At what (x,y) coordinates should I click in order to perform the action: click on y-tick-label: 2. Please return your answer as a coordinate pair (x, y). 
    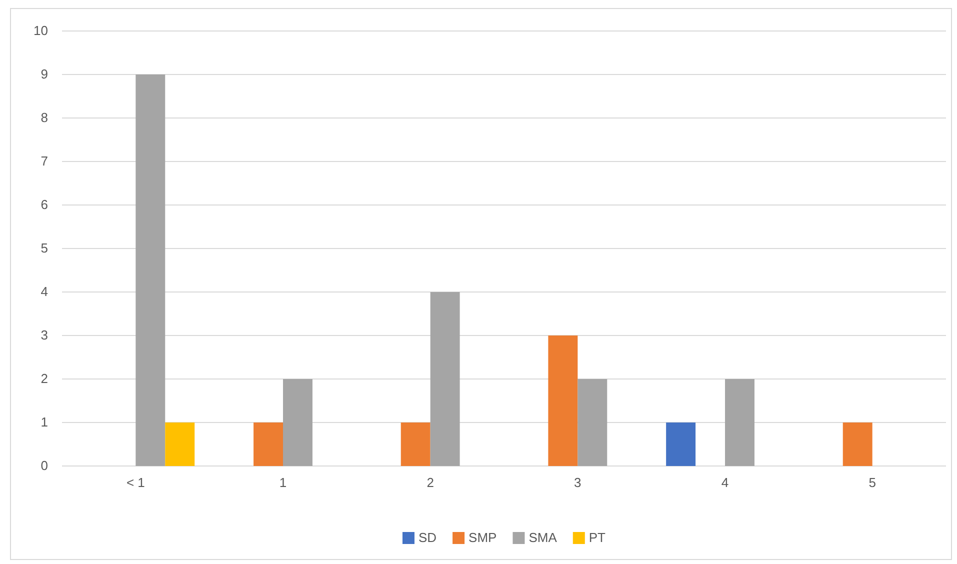
    Looking at the image, I should click on (44, 378).